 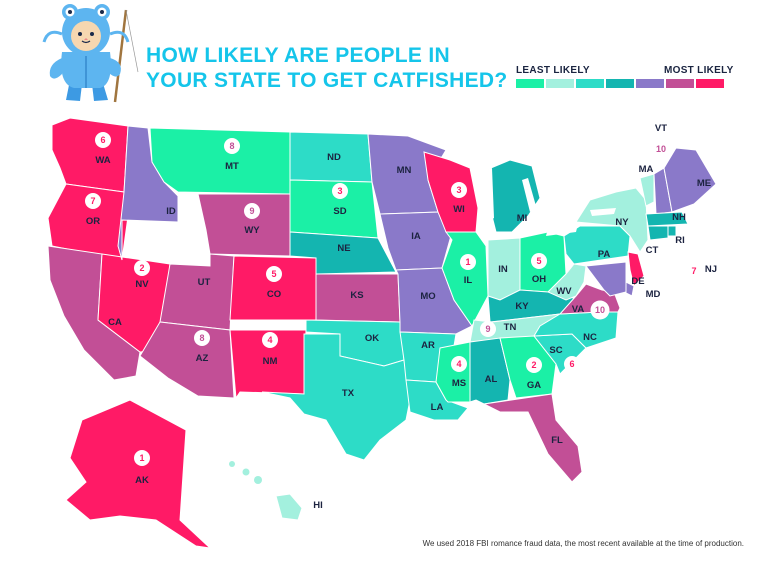 I want to click on rank-number-co: 5, so click(x=273, y=274).